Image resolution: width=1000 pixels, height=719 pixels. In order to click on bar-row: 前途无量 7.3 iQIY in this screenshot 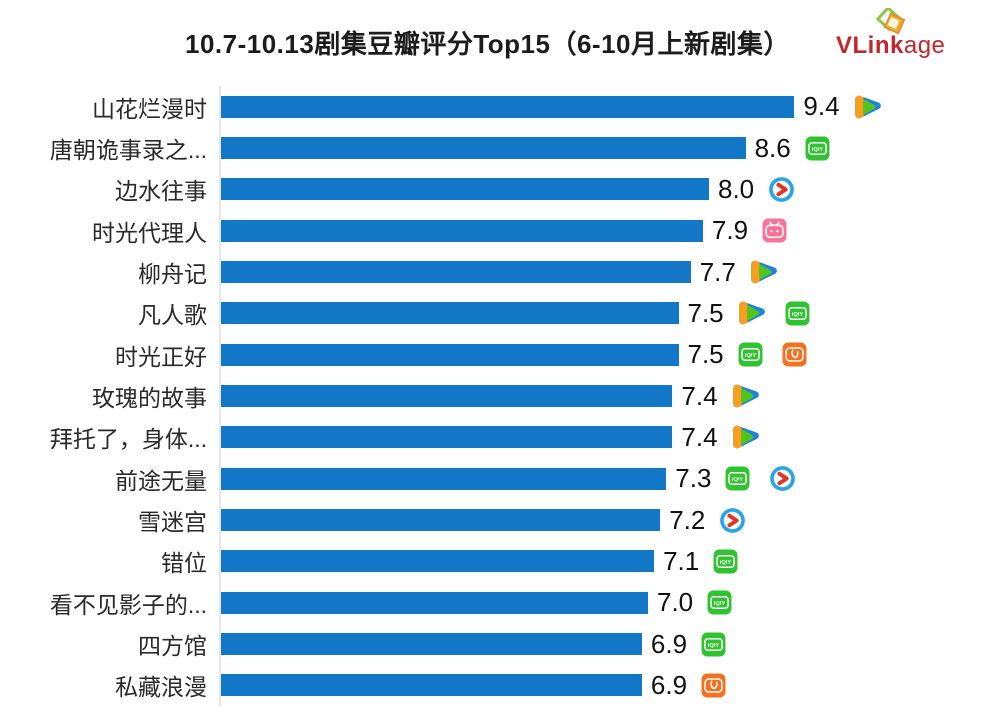, I will do `click(509, 479)`.